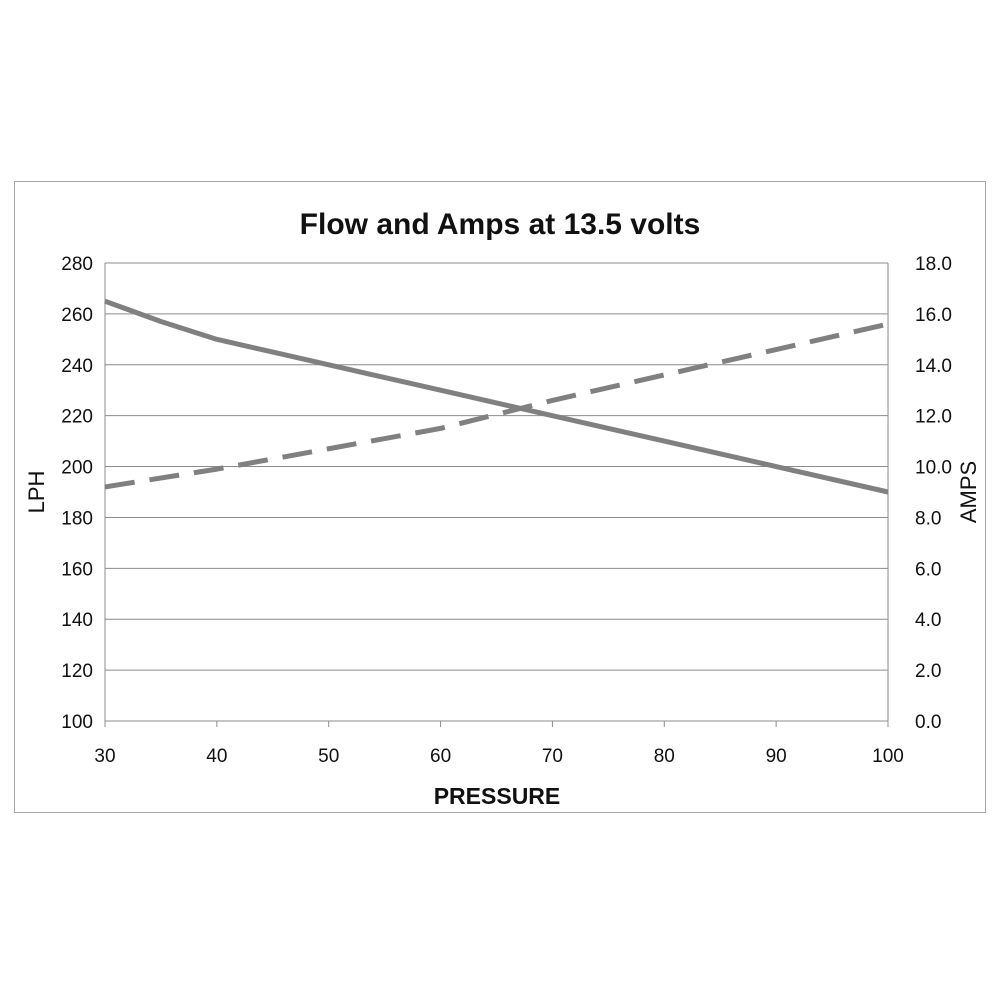 The height and width of the screenshot is (1000, 1000). Describe the element at coordinates (933, 315) in the screenshot. I see `y2-tick-label: 16.0` at that location.